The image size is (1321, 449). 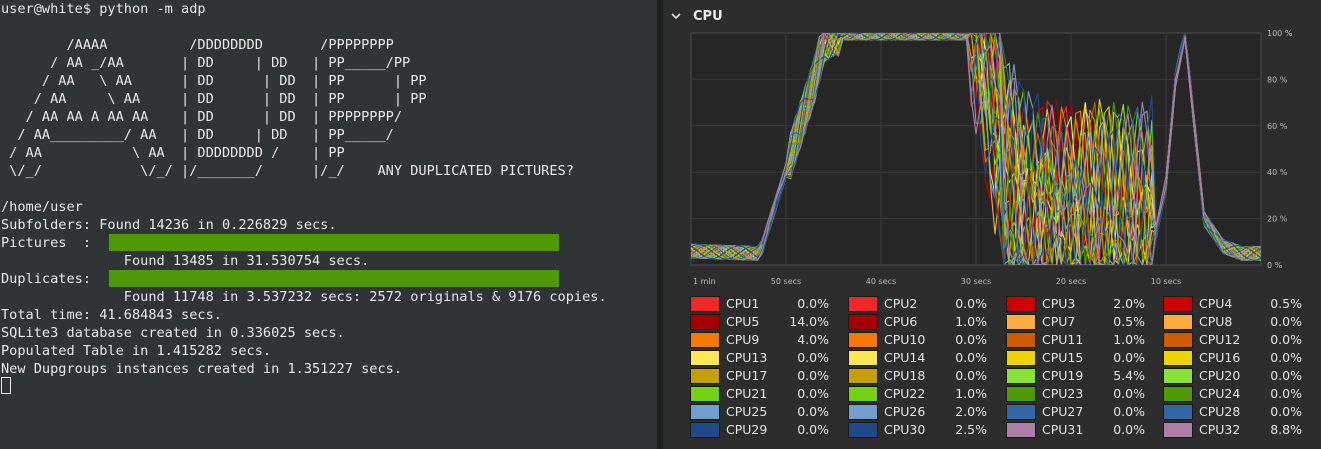 What do you see at coordinates (759, 412) in the screenshot?
I see `cpu-legend-item: CPU25 0.0%` at bounding box center [759, 412].